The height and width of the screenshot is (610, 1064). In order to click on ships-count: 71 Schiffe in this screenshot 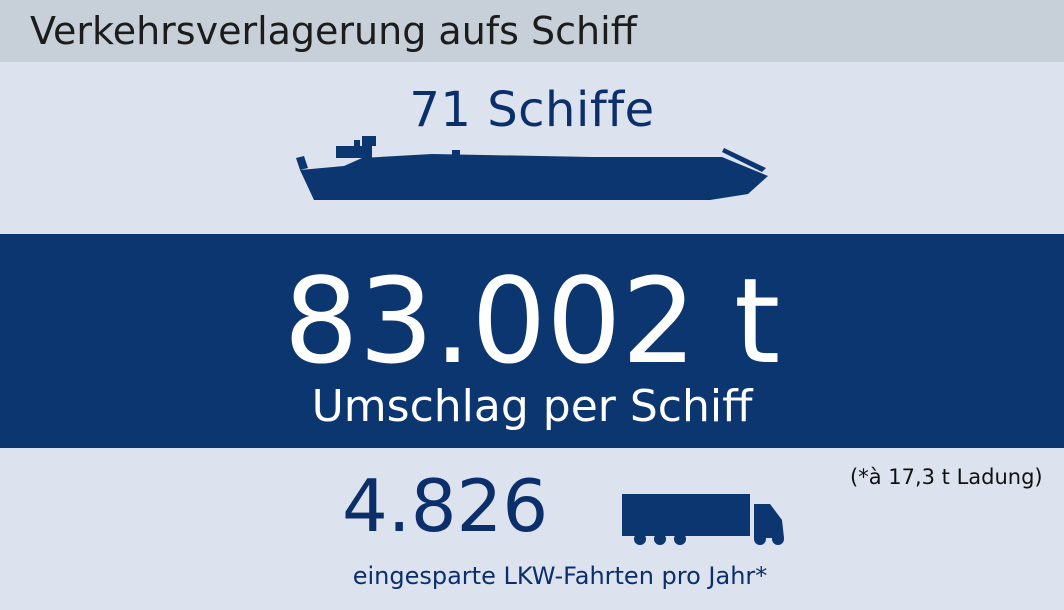, I will do `click(532, 110)`.